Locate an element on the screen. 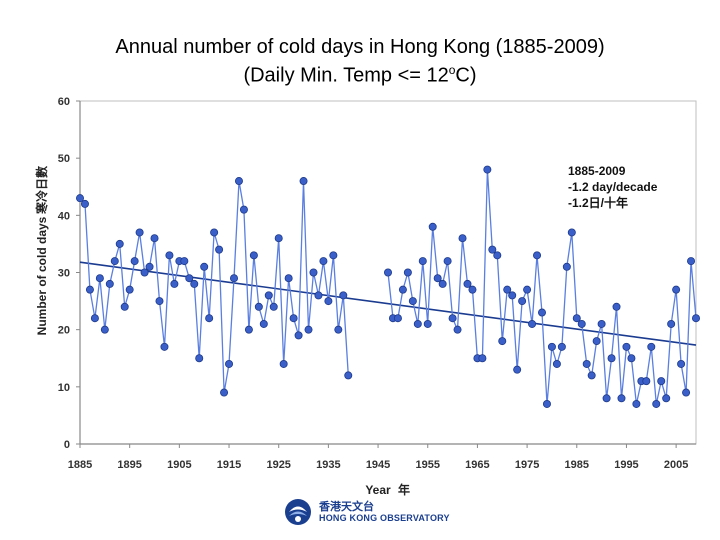 The height and width of the screenshot is (540, 720). x-tick-label-1985: 1985 is located at coordinates (577, 465).